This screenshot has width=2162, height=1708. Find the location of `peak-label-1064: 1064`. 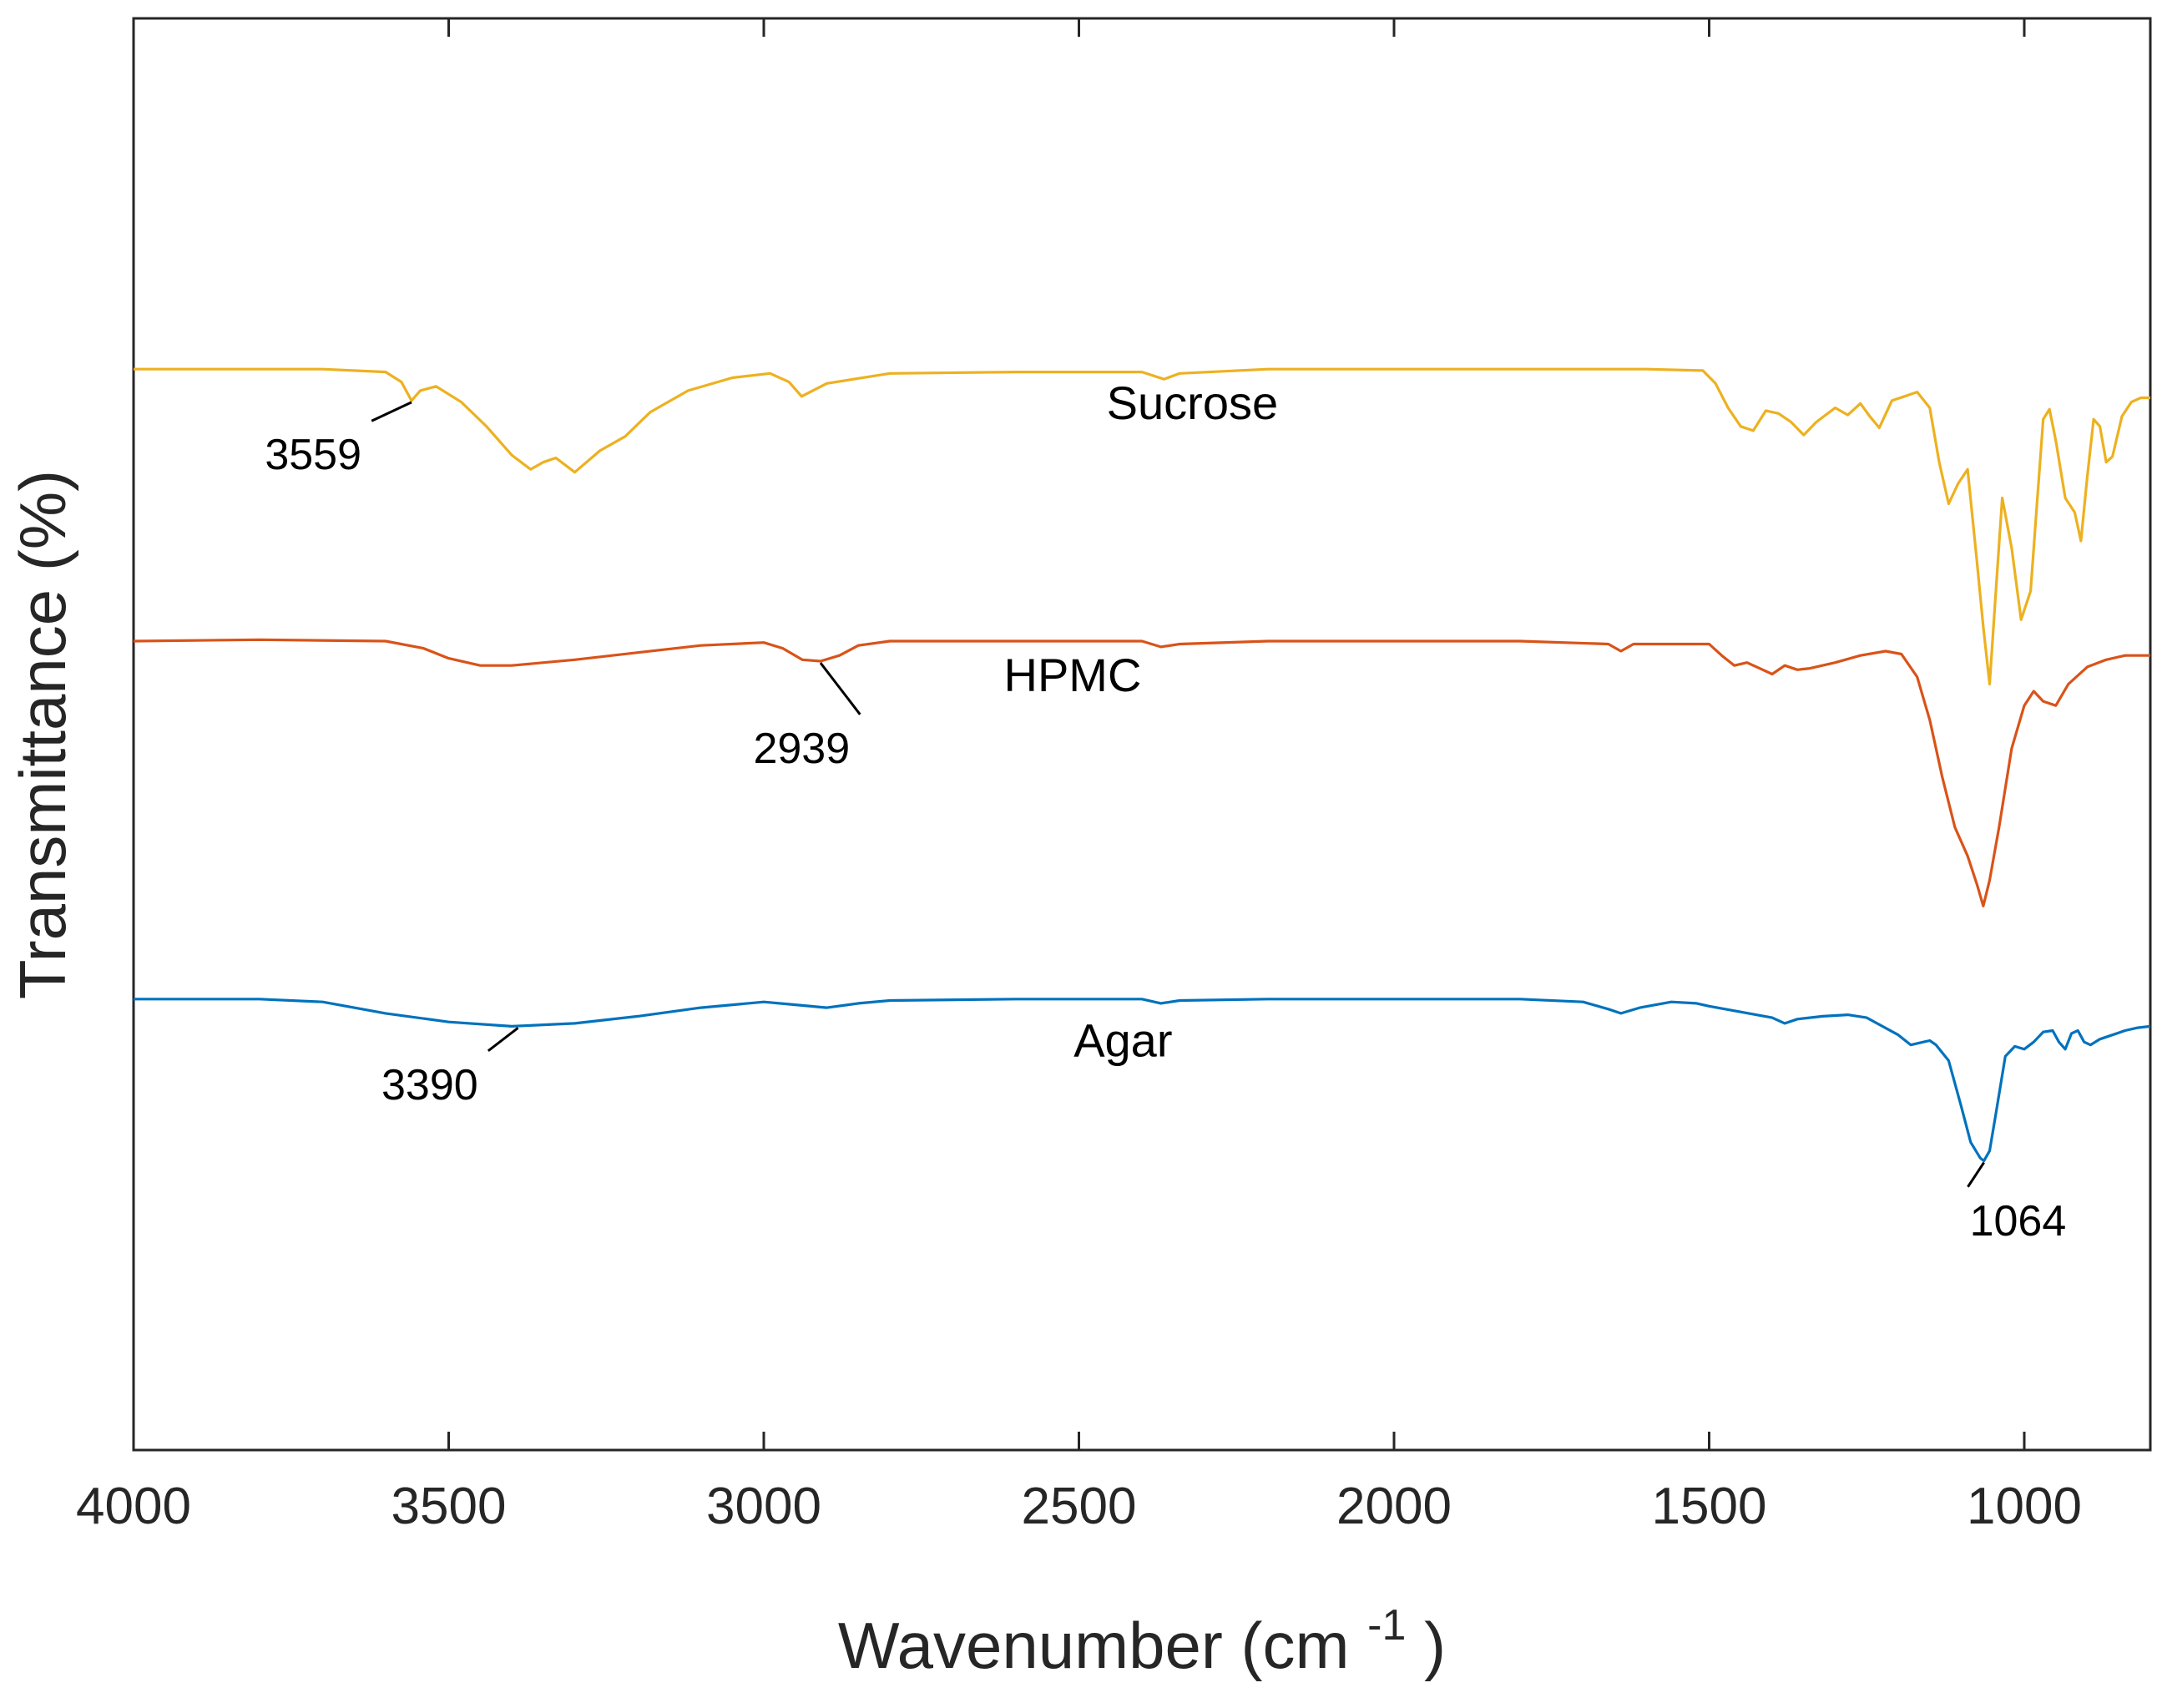

peak-label-1064: 1064 is located at coordinates (2018, 1221).